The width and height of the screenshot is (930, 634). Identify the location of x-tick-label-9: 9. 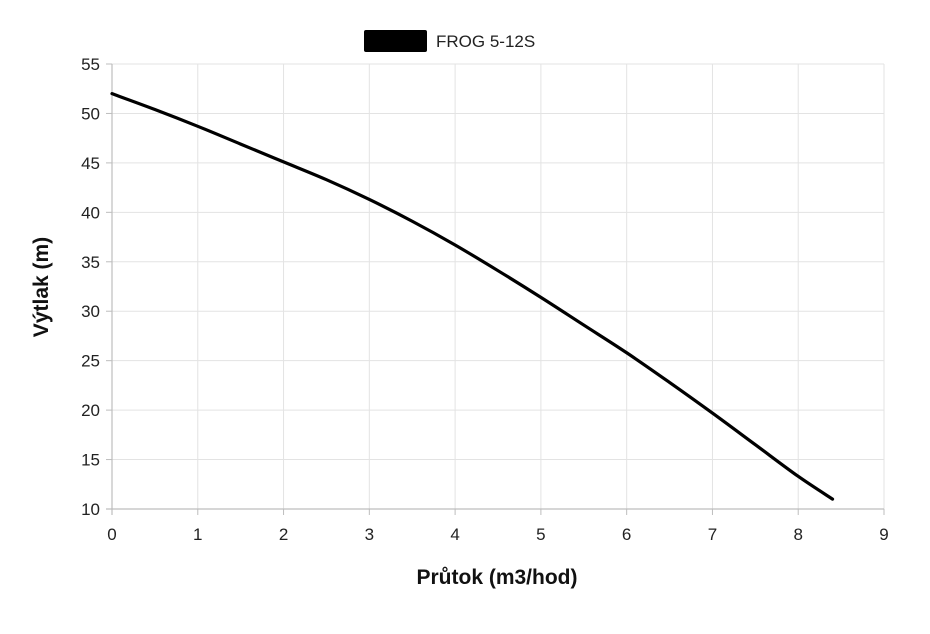
(883, 534).